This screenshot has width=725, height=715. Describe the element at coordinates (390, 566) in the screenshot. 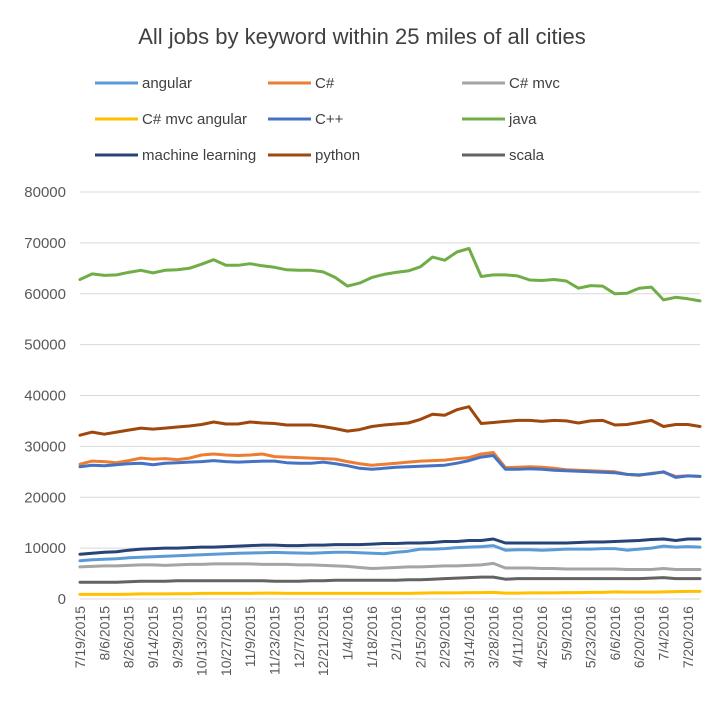

I see `series-line-csharp-mvc` at that location.